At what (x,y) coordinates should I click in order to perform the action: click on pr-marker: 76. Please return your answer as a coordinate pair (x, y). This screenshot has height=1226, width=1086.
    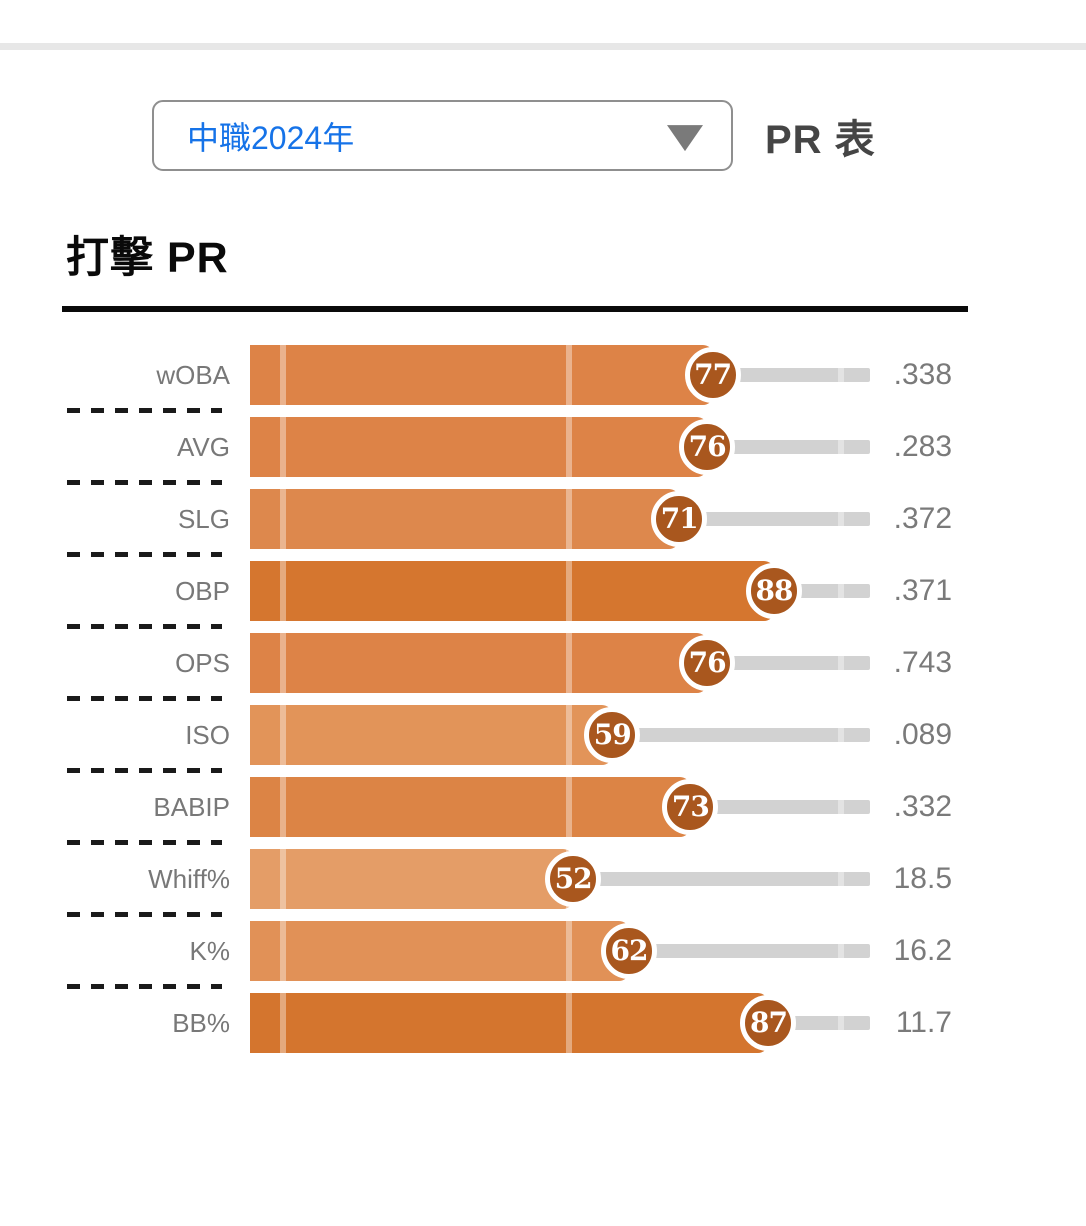
    Looking at the image, I should click on (707, 663).